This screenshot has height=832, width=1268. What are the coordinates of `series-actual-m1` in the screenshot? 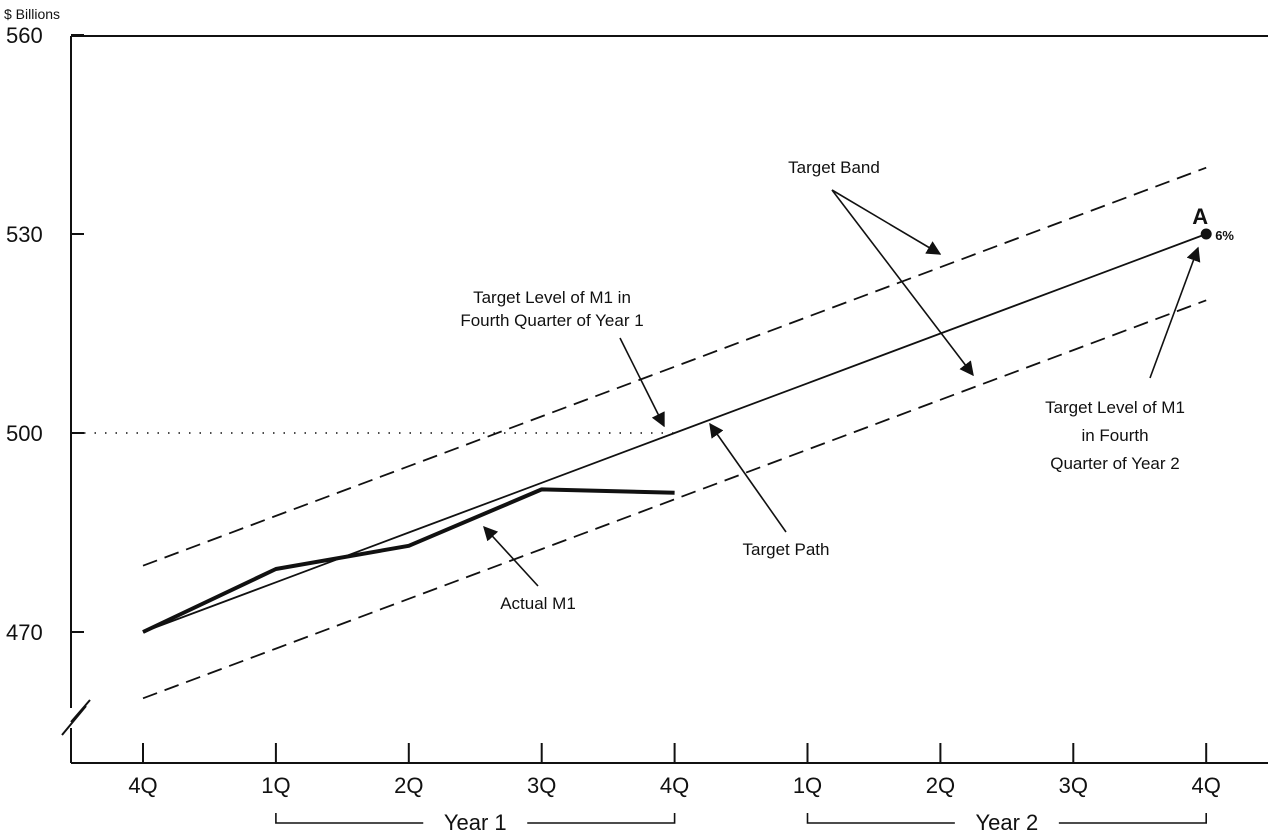 It's located at (408, 560).